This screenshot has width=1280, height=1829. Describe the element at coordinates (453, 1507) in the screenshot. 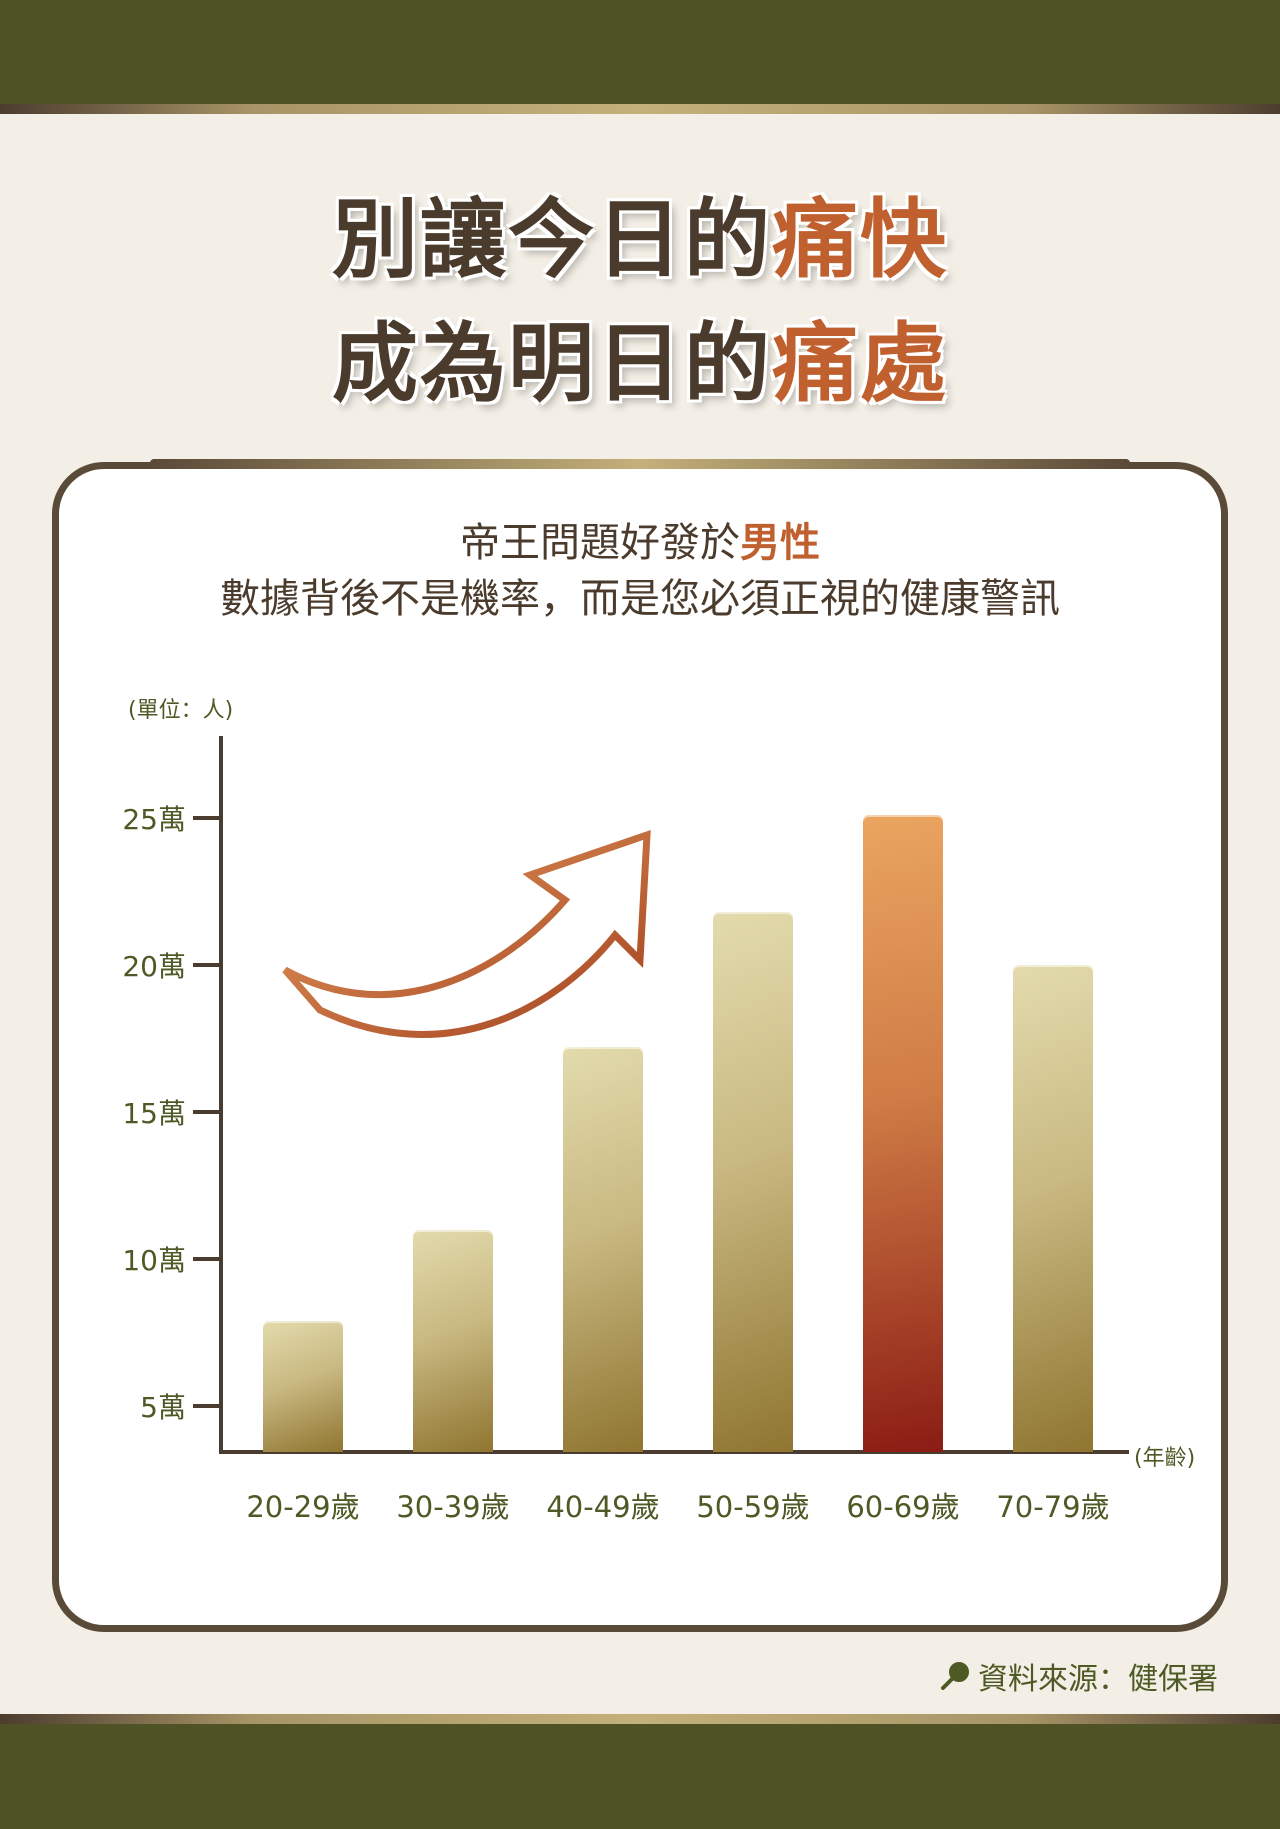

I see `x-tick-label: 30-39歲` at that location.